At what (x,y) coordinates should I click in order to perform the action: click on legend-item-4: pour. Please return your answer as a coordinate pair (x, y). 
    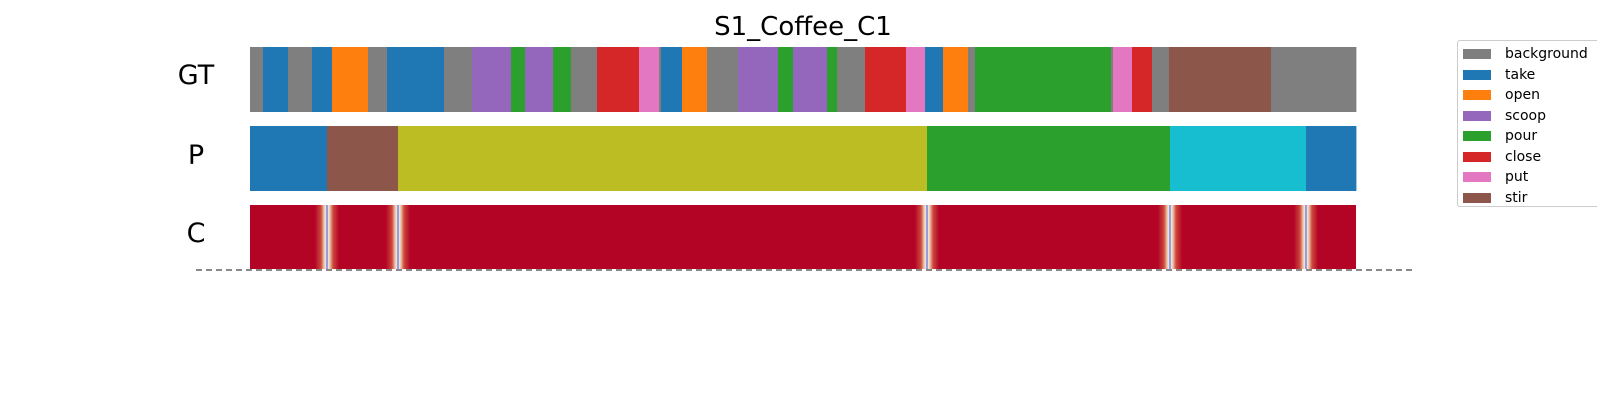
    Looking at the image, I should click on (1527, 136).